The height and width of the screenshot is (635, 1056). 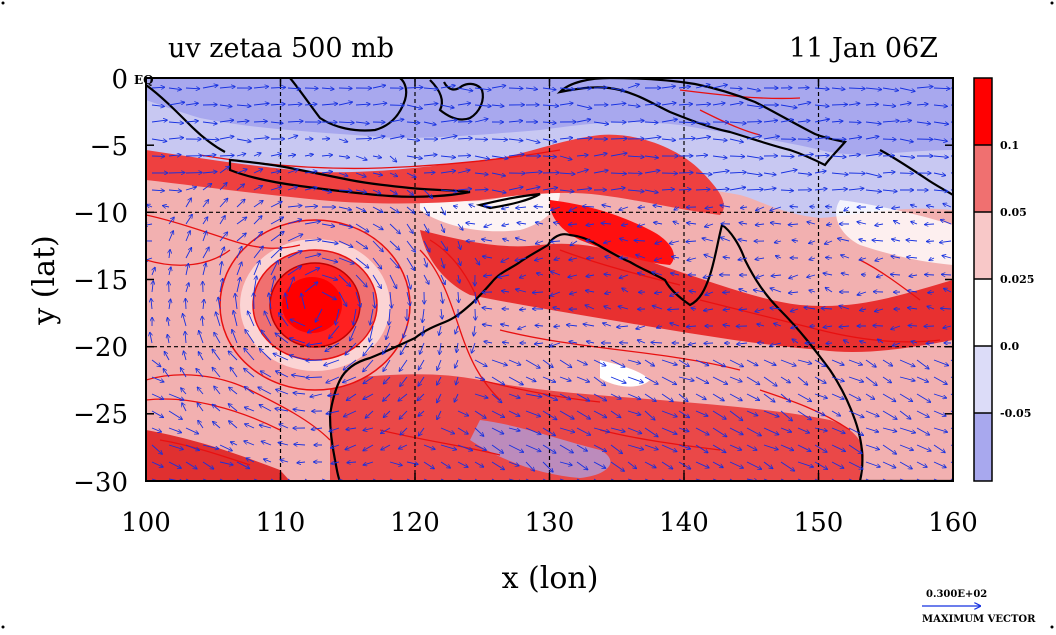 What do you see at coordinates (956, 594) in the screenshot?
I see `vector-key-value: 0.300E+02` at bounding box center [956, 594].